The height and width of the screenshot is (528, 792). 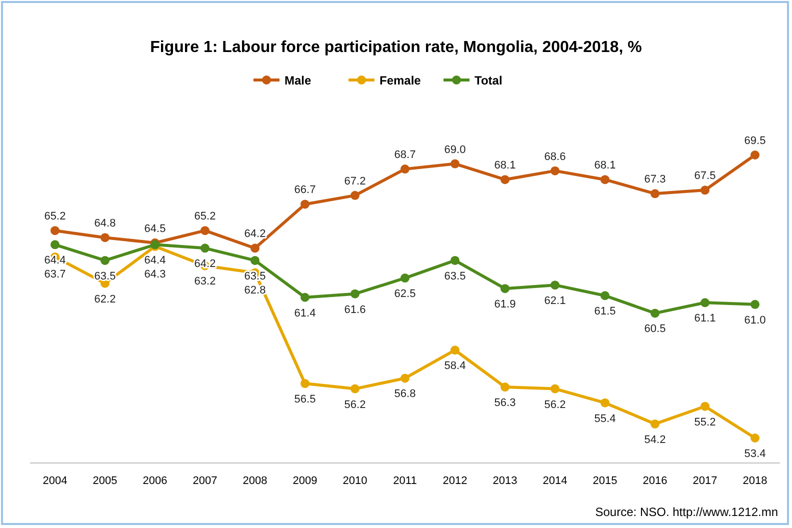 I want to click on data-label: 67.5, so click(x=705, y=176).